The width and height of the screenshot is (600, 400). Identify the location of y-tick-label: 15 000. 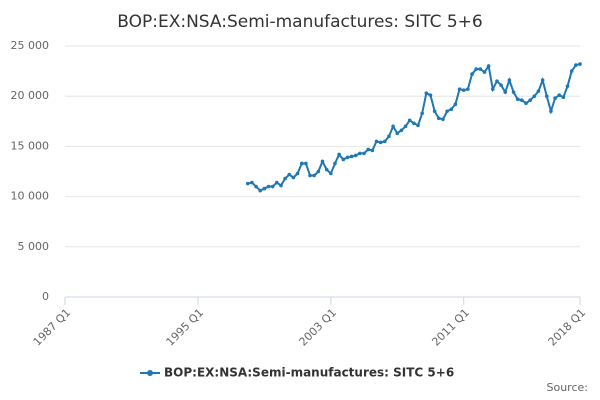
(30, 145).